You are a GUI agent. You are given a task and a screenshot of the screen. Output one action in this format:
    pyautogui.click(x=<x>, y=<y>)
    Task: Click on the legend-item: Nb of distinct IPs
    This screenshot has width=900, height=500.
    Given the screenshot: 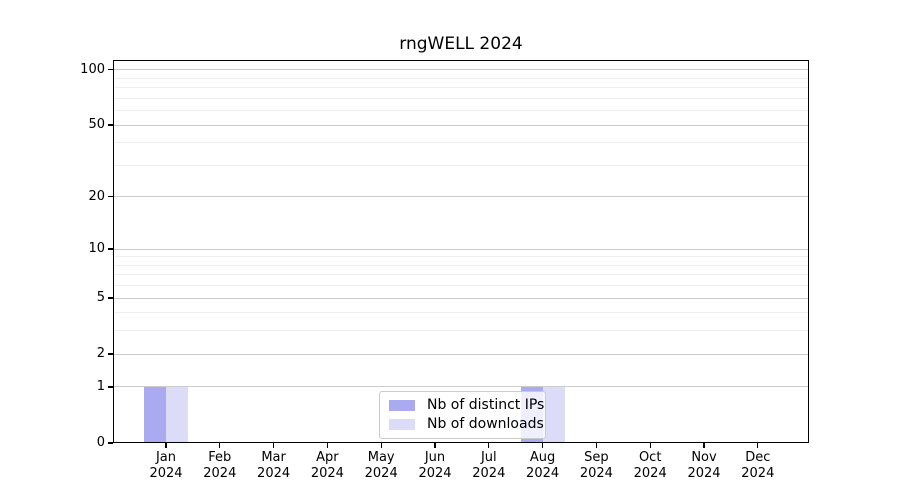 What is the action you would take?
    pyautogui.click(x=466, y=405)
    